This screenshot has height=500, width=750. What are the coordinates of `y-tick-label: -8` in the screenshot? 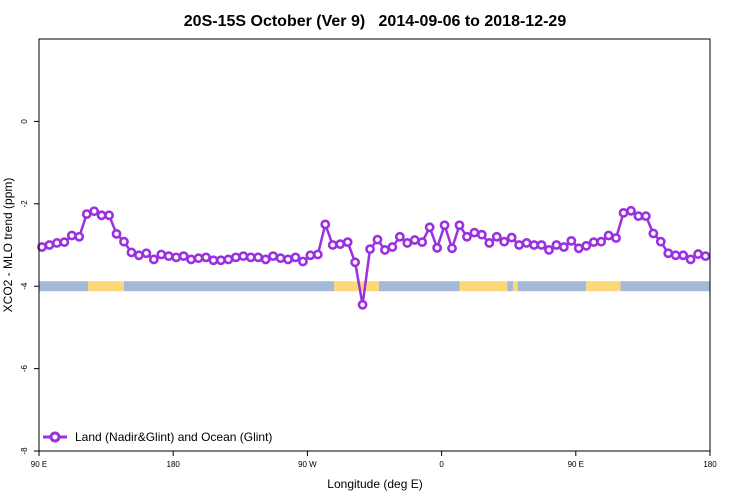 It's located at (24, 451).